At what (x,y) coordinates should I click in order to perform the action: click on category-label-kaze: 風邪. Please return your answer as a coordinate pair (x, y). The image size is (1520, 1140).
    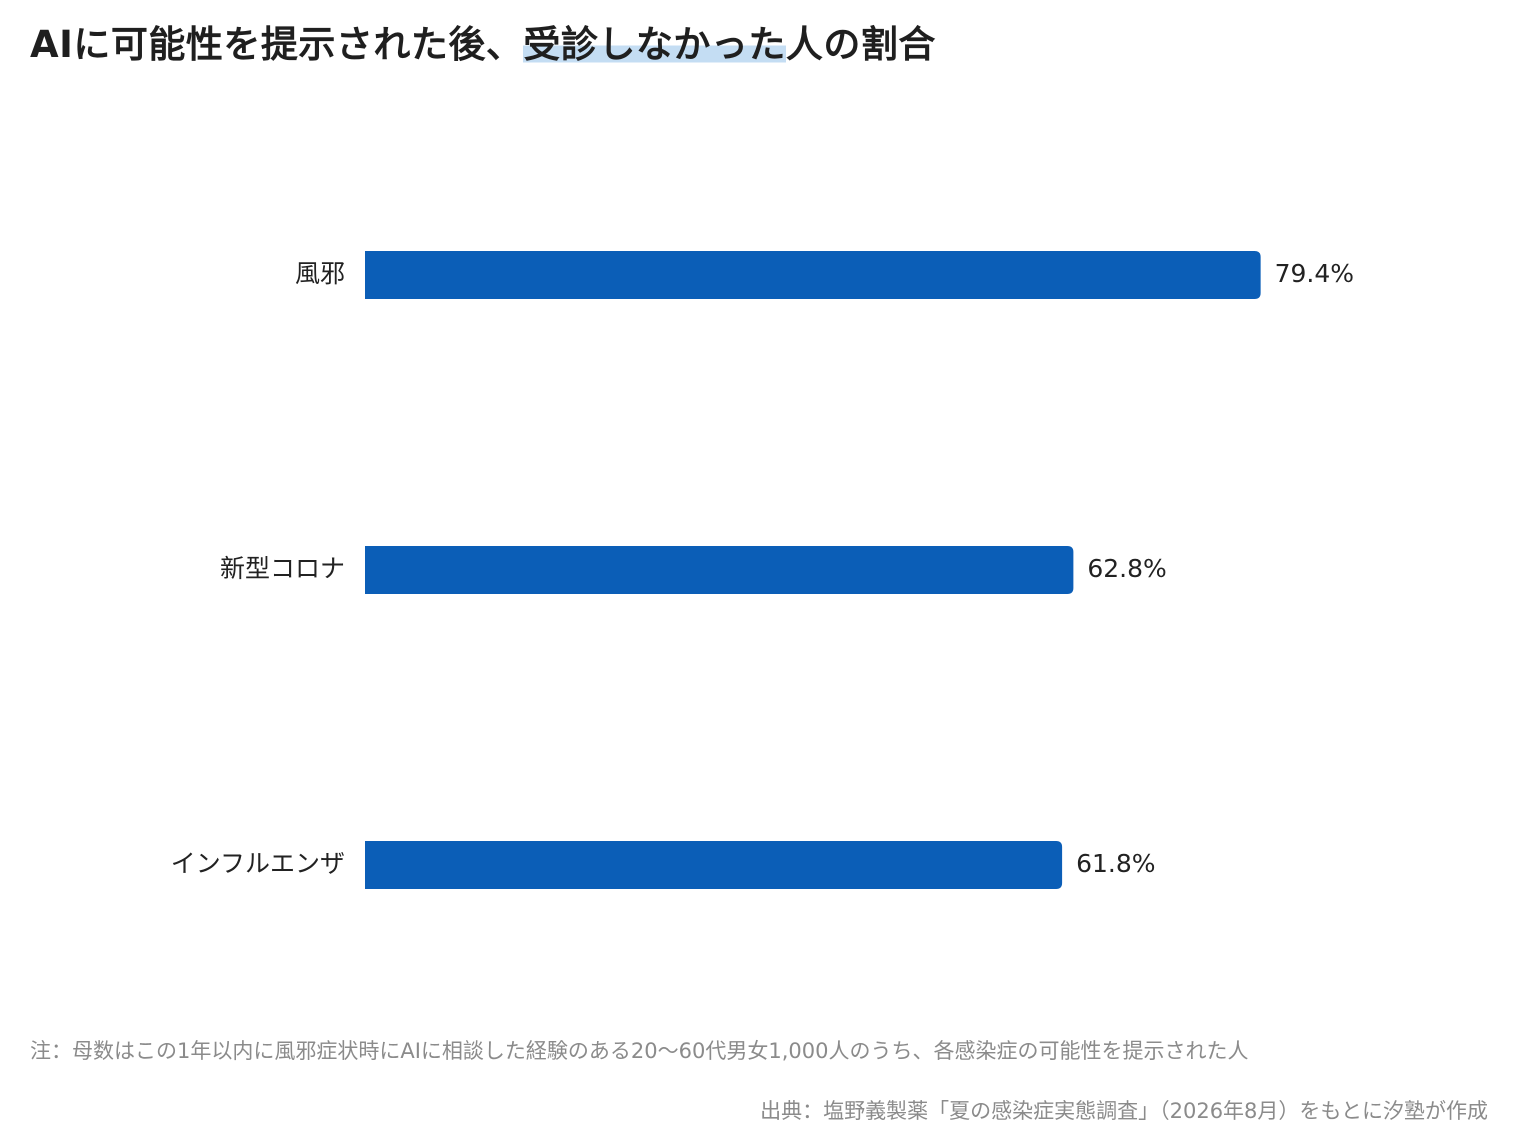
    Looking at the image, I should click on (320, 273).